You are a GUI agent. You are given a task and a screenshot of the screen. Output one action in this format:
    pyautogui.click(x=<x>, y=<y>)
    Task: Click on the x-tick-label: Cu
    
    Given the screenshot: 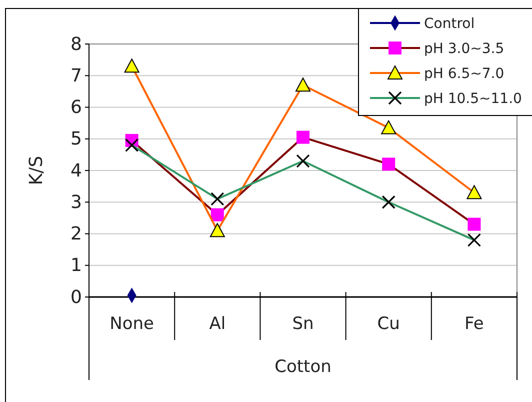 What is the action you would take?
    pyautogui.click(x=388, y=324)
    